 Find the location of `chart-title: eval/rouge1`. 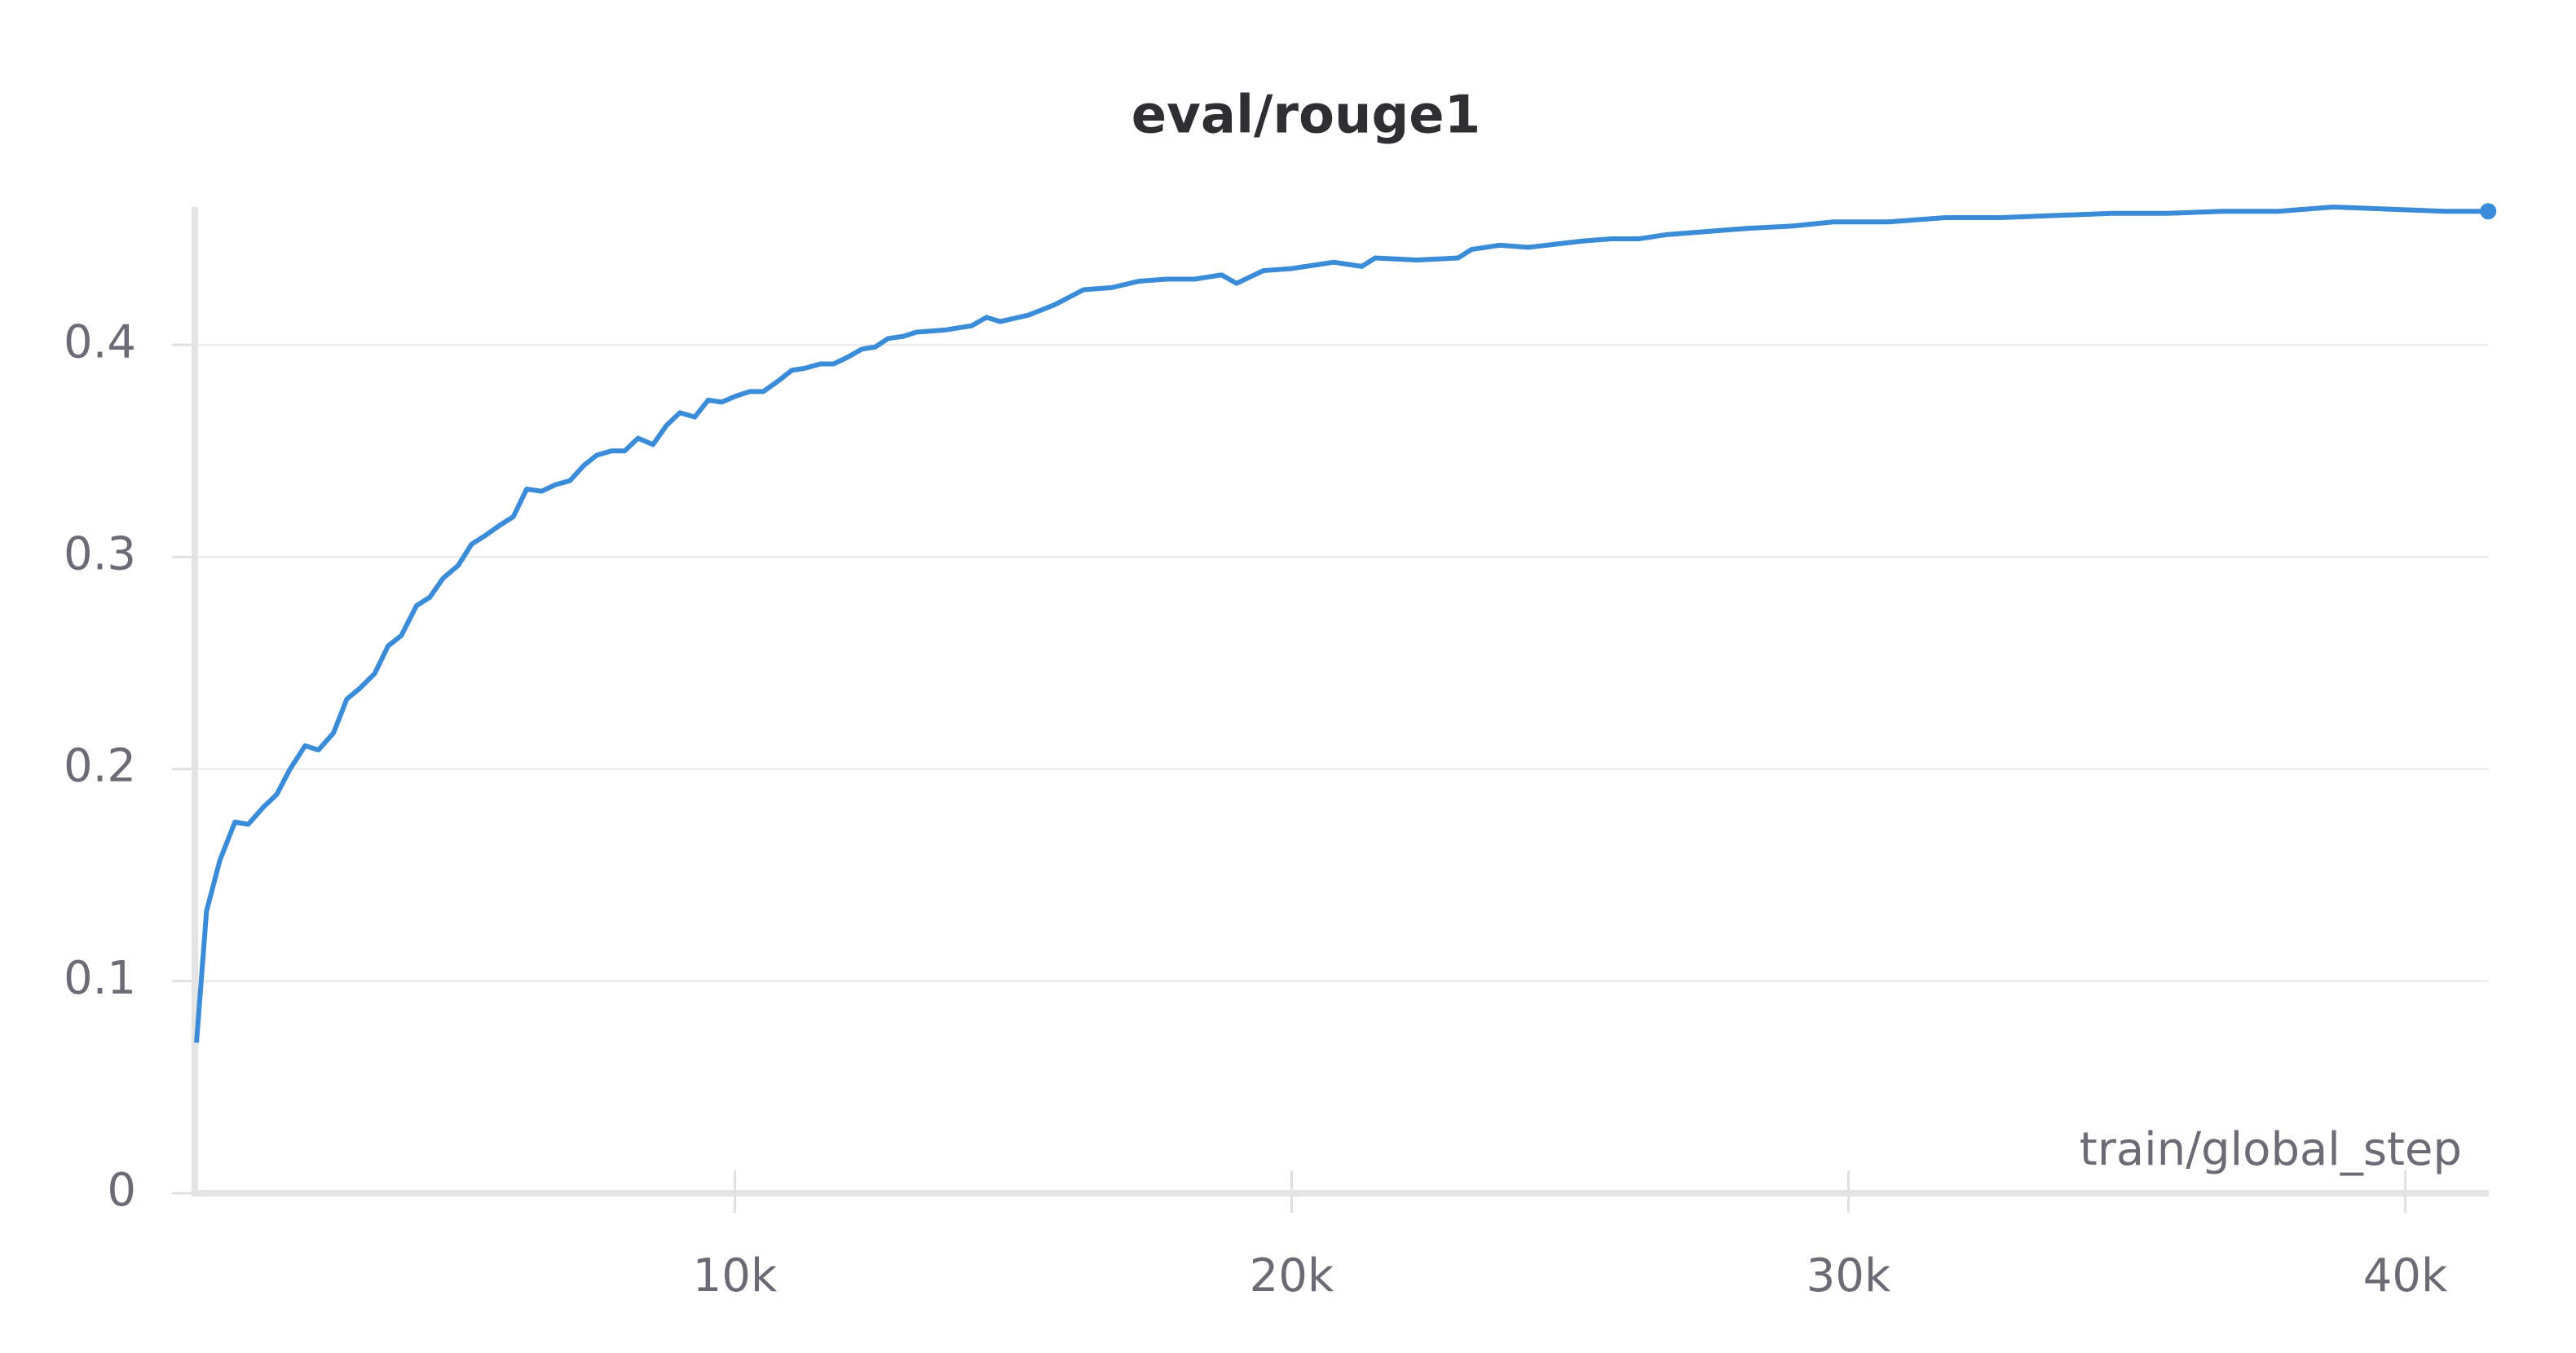

chart-title: eval/rouge1 is located at coordinates (1305, 116).